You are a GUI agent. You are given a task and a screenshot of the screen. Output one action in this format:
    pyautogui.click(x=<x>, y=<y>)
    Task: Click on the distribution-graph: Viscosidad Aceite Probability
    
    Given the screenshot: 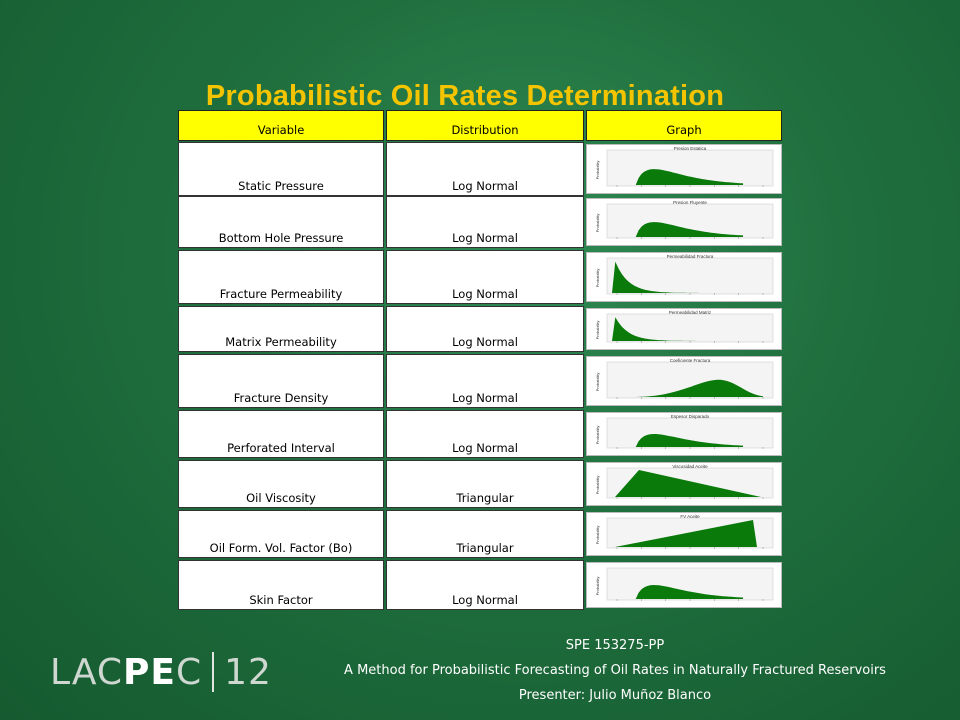 What is the action you would take?
    pyautogui.click(x=684, y=484)
    